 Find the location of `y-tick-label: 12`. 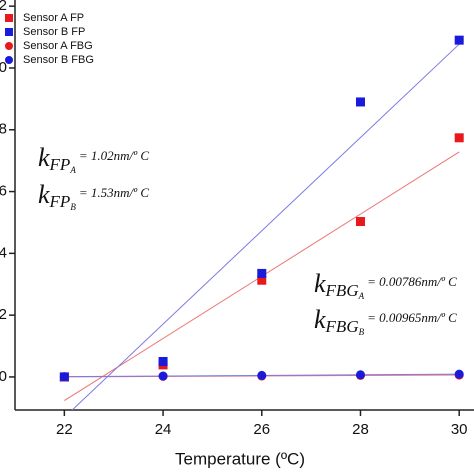

y-tick-label: 12 is located at coordinates (3, 7).